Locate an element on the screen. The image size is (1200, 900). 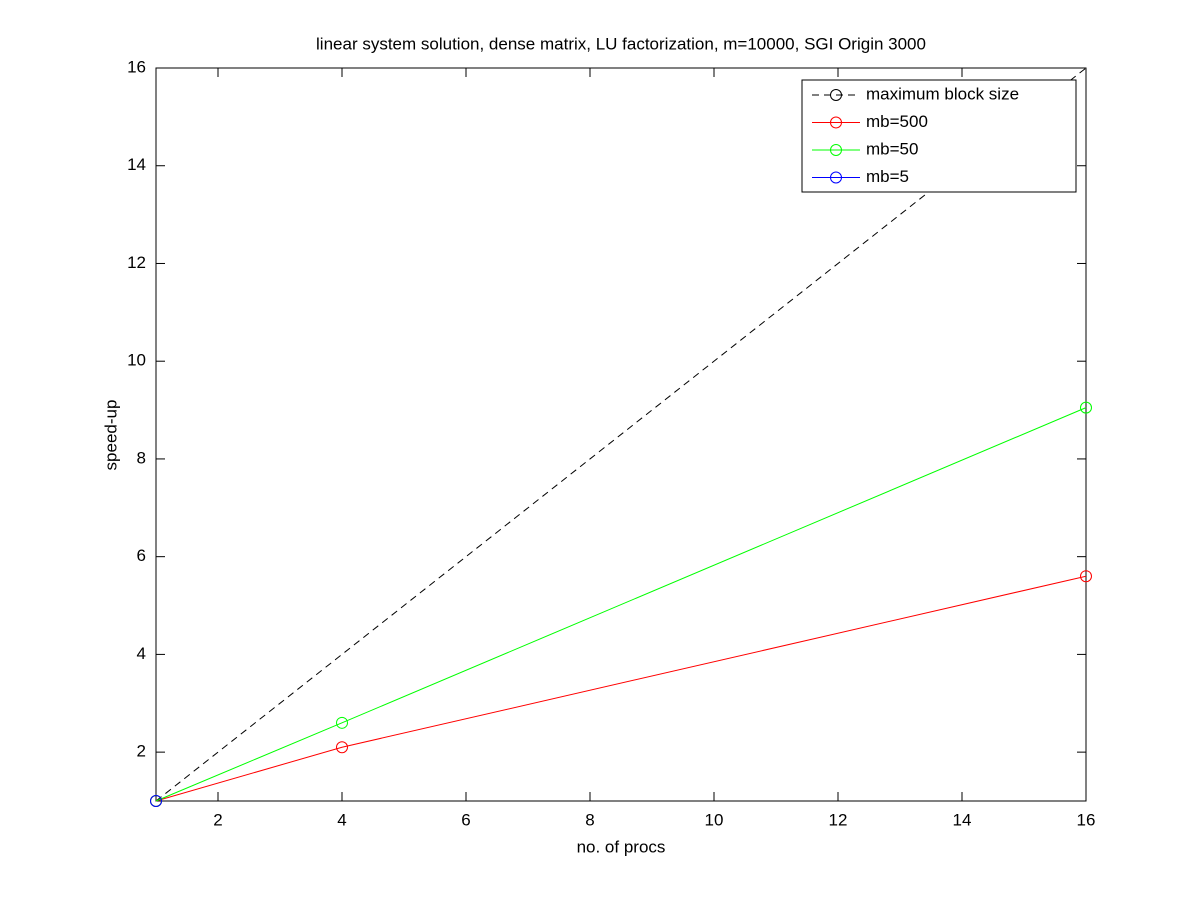
y-tick-label: 8 is located at coordinates (141, 457).